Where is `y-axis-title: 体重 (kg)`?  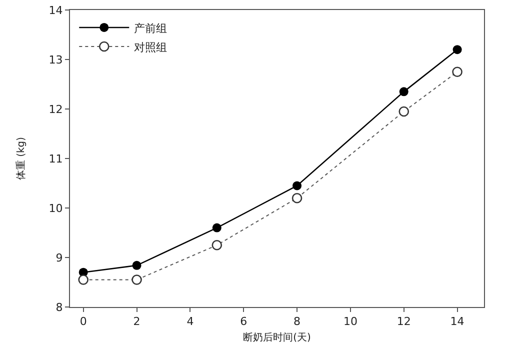 y-axis-title: 体重 (kg) is located at coordinates (20, 158).